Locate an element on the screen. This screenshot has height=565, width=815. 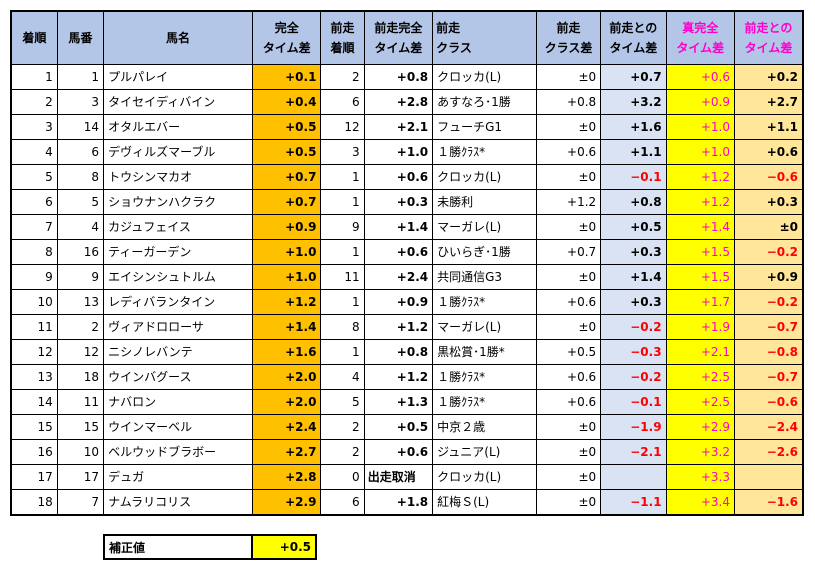
cell-prev-class: マーガレ(L) is located at coordinates (484, 227).